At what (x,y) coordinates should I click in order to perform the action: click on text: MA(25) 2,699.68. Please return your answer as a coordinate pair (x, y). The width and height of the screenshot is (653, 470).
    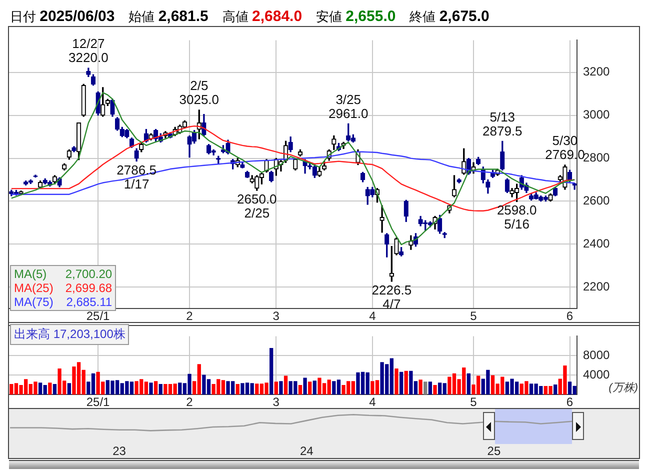
    Looking at the image, I should click on (63, 288).